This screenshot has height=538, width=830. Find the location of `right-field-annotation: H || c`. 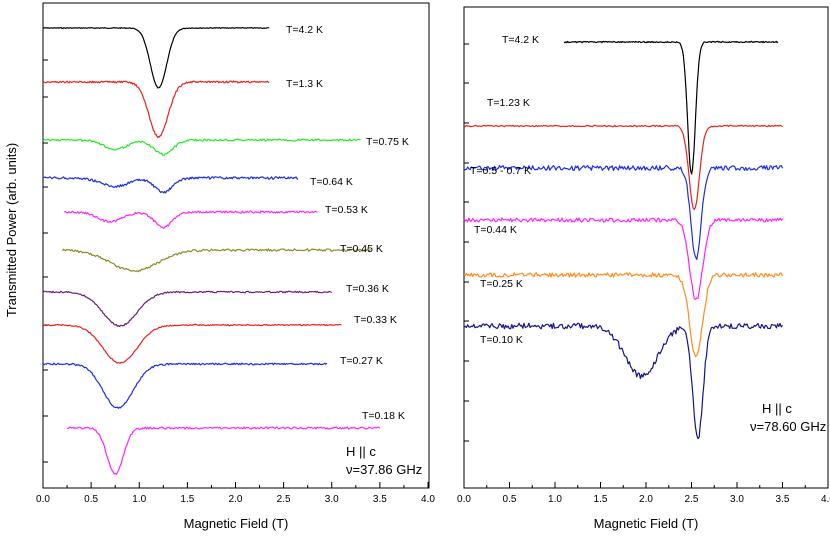

right-field-annotation: H || c is located at coordinates (777, 408).